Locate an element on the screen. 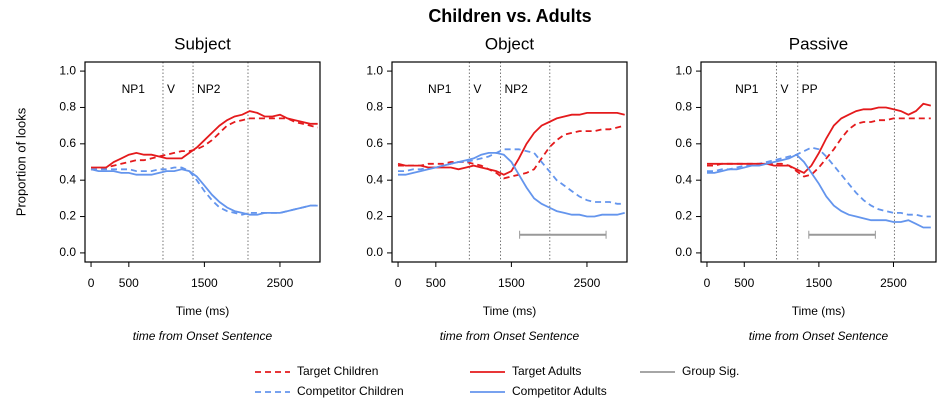 The width and height of the screenshot is (942, 404). panel-title: Object is located at coordinates (509, 43).